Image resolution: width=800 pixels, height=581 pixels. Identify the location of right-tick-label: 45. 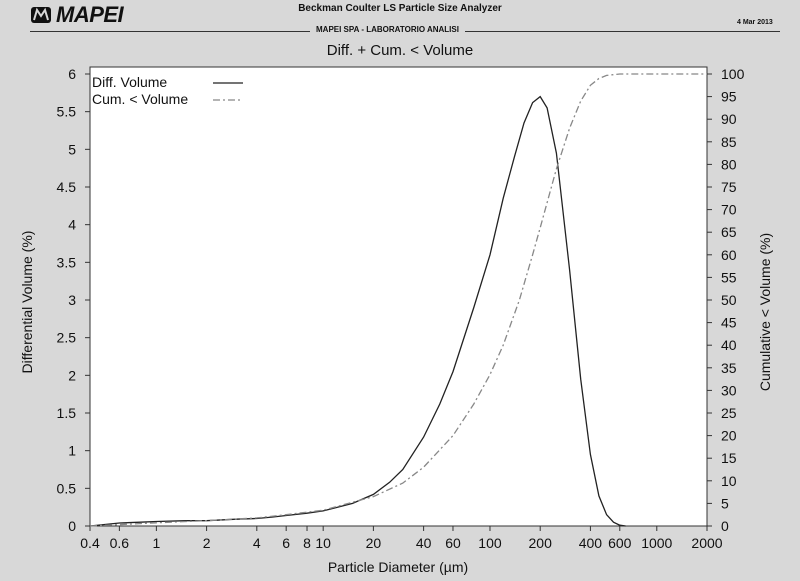
(729, 323).